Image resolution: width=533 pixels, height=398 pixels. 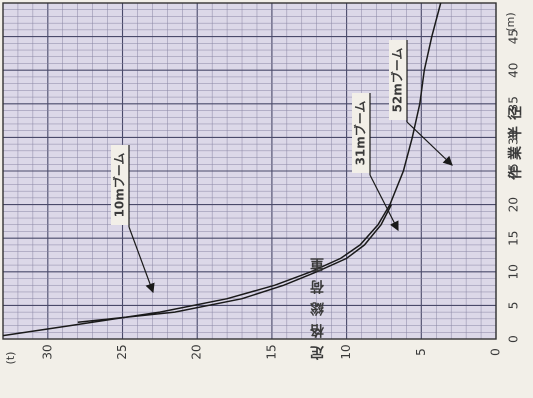 What do you see at coordinates (122, 351) in the screenshot?
I see `y-tick-label: 25` at bounding box center [122, 351].